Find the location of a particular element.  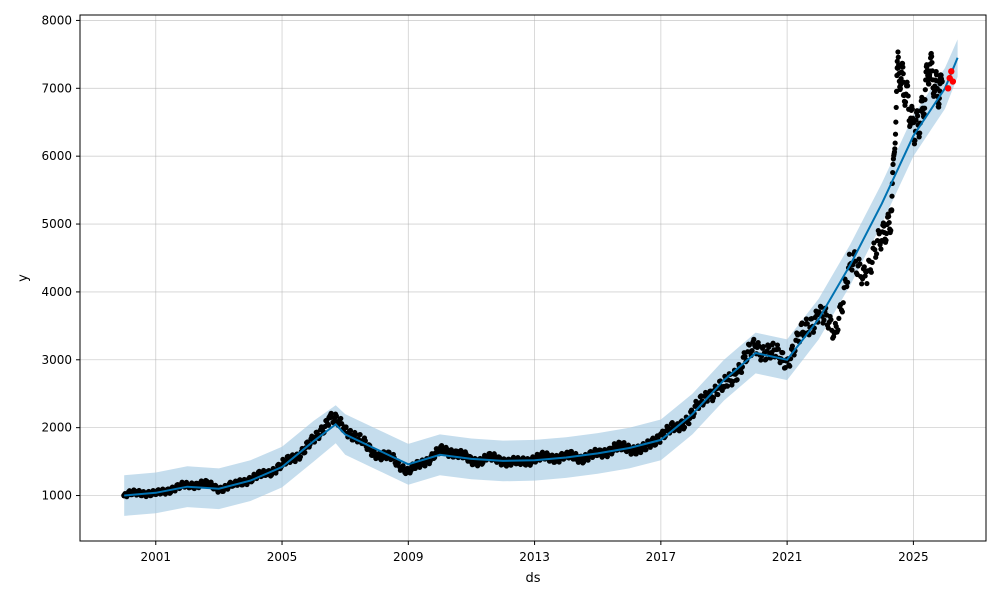

y-tick-label: 3000 is located at coordinates (56, 360).